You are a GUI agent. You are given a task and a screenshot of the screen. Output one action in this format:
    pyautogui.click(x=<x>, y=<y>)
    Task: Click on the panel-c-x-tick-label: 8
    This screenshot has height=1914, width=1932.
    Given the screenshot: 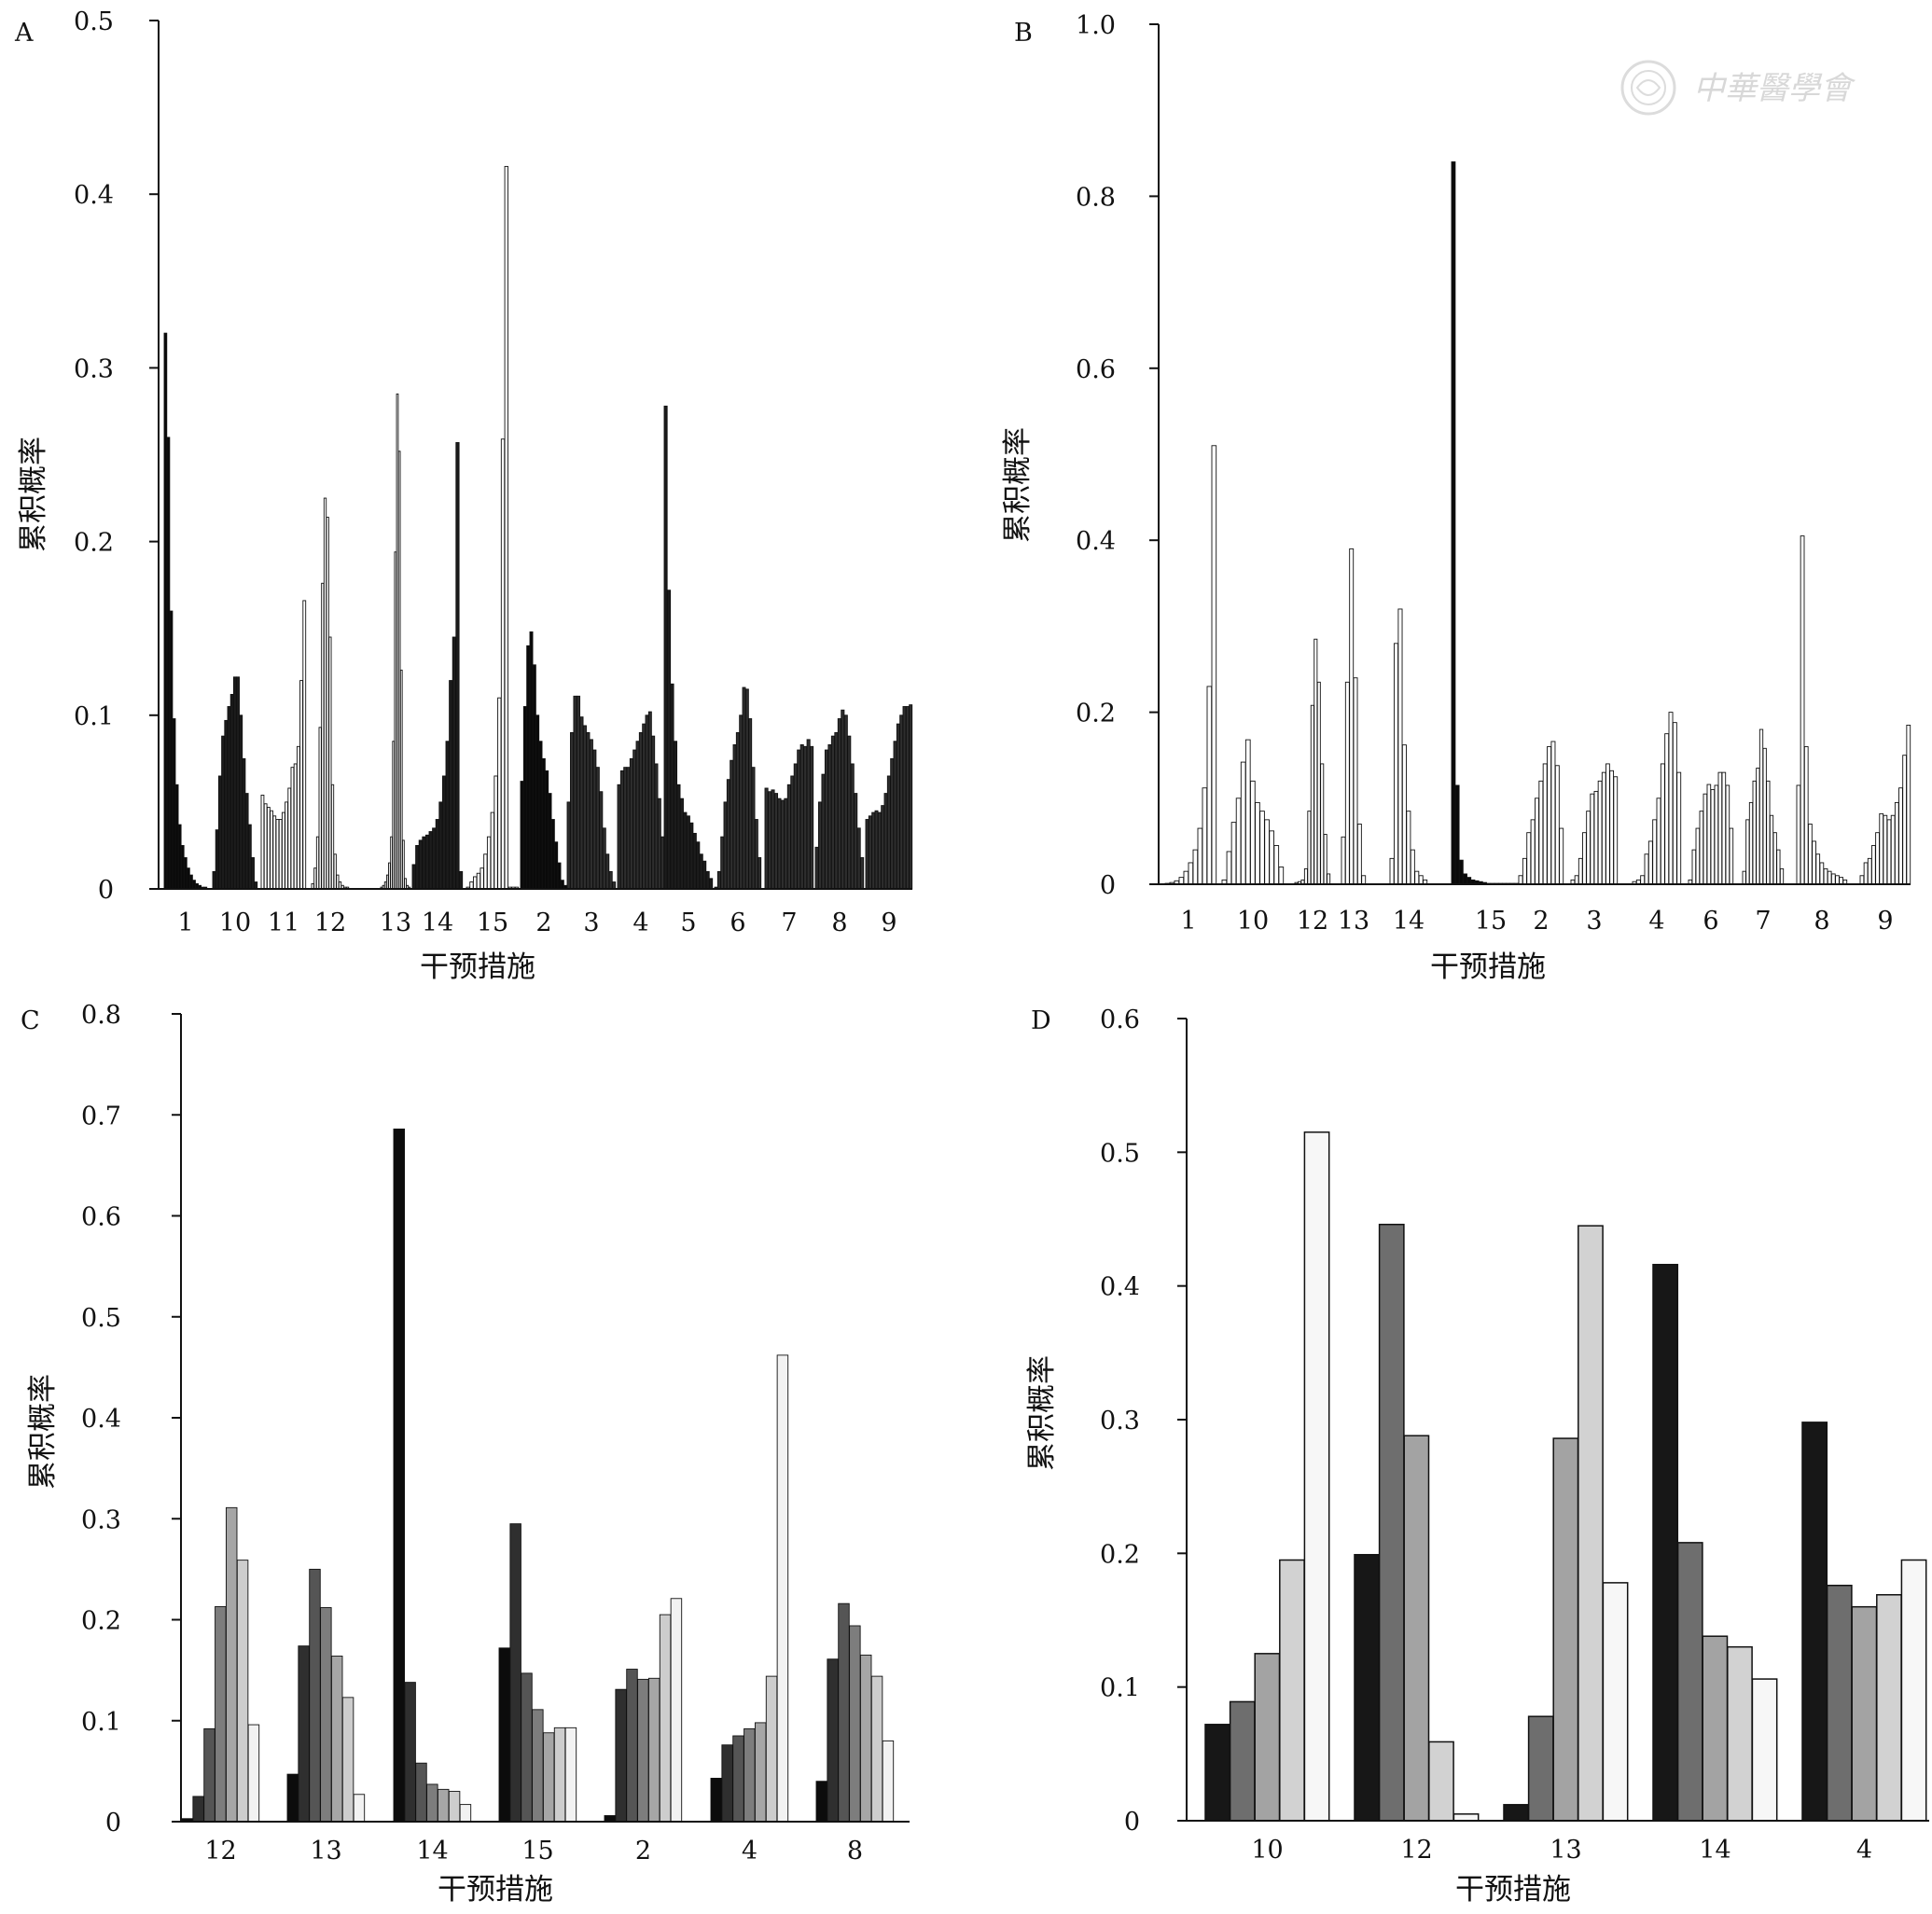 What is the action you would take?
    pyautogui.click(x=855, y=1851)
    